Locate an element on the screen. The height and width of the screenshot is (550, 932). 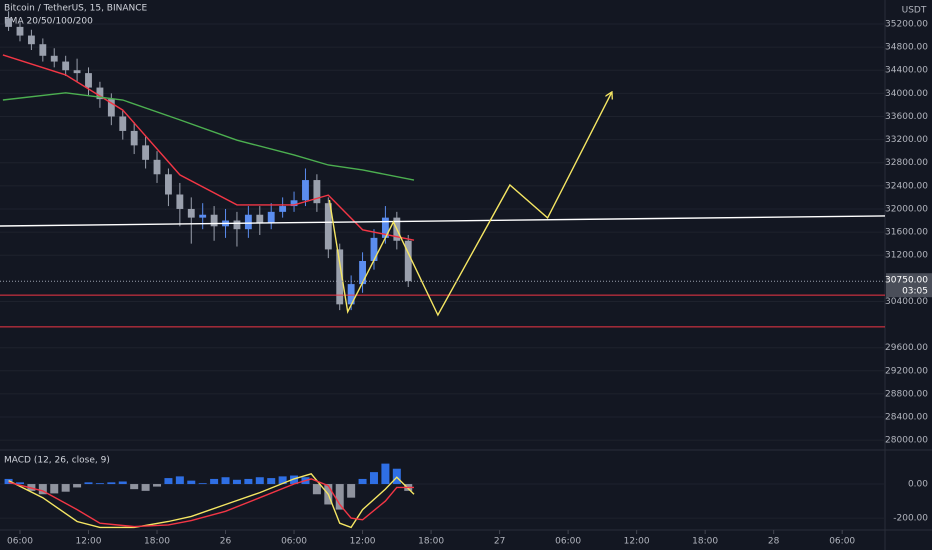
y-tick-label: 35200.00 is located at coordinates (906, 24).